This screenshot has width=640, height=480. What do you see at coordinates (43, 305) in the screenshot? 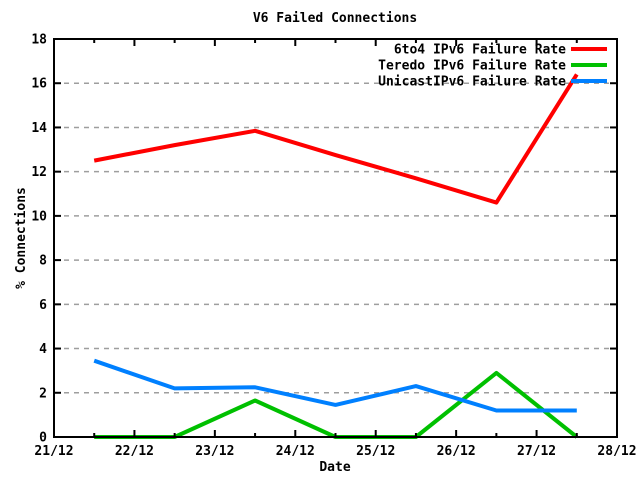
I see `y-tick-label: 6` at bounding box center [43, 305].